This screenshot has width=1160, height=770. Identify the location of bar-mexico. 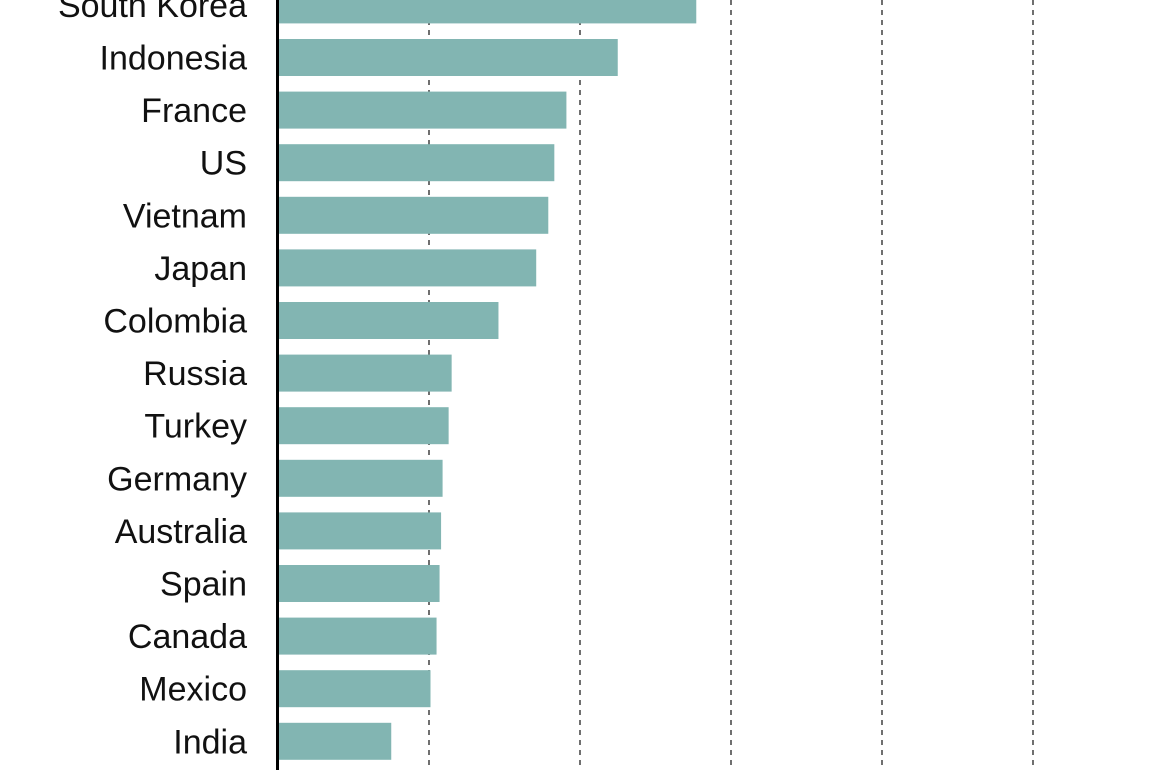
(354, 689).